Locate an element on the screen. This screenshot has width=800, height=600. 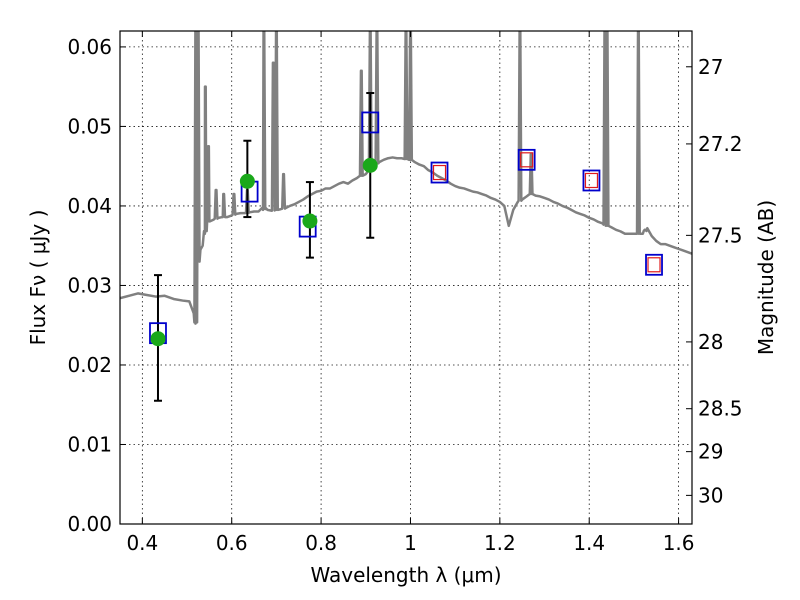
y2-tick-label: 28.5 is located at coordinates (720, 409).